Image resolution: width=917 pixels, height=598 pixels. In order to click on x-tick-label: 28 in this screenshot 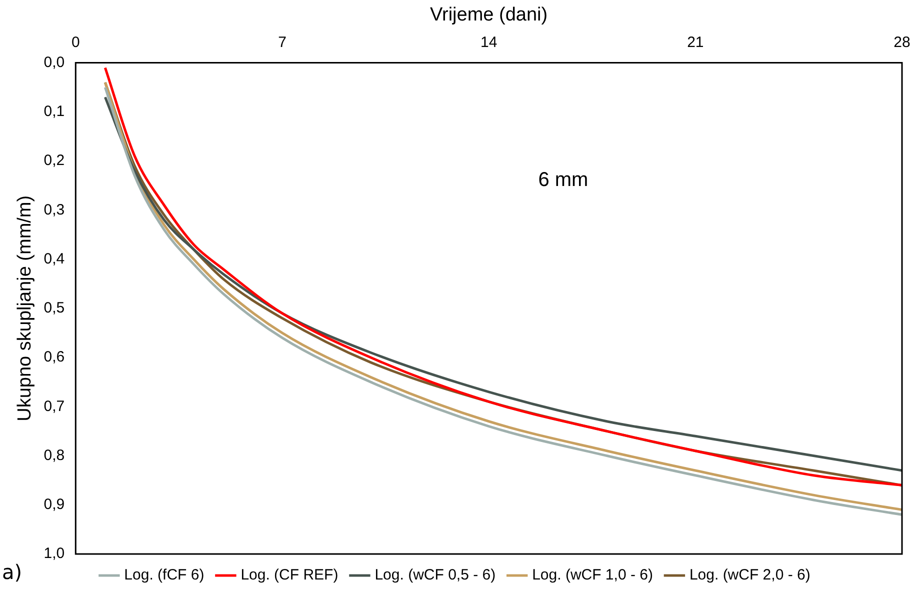, I will do `click(902, 42)`.